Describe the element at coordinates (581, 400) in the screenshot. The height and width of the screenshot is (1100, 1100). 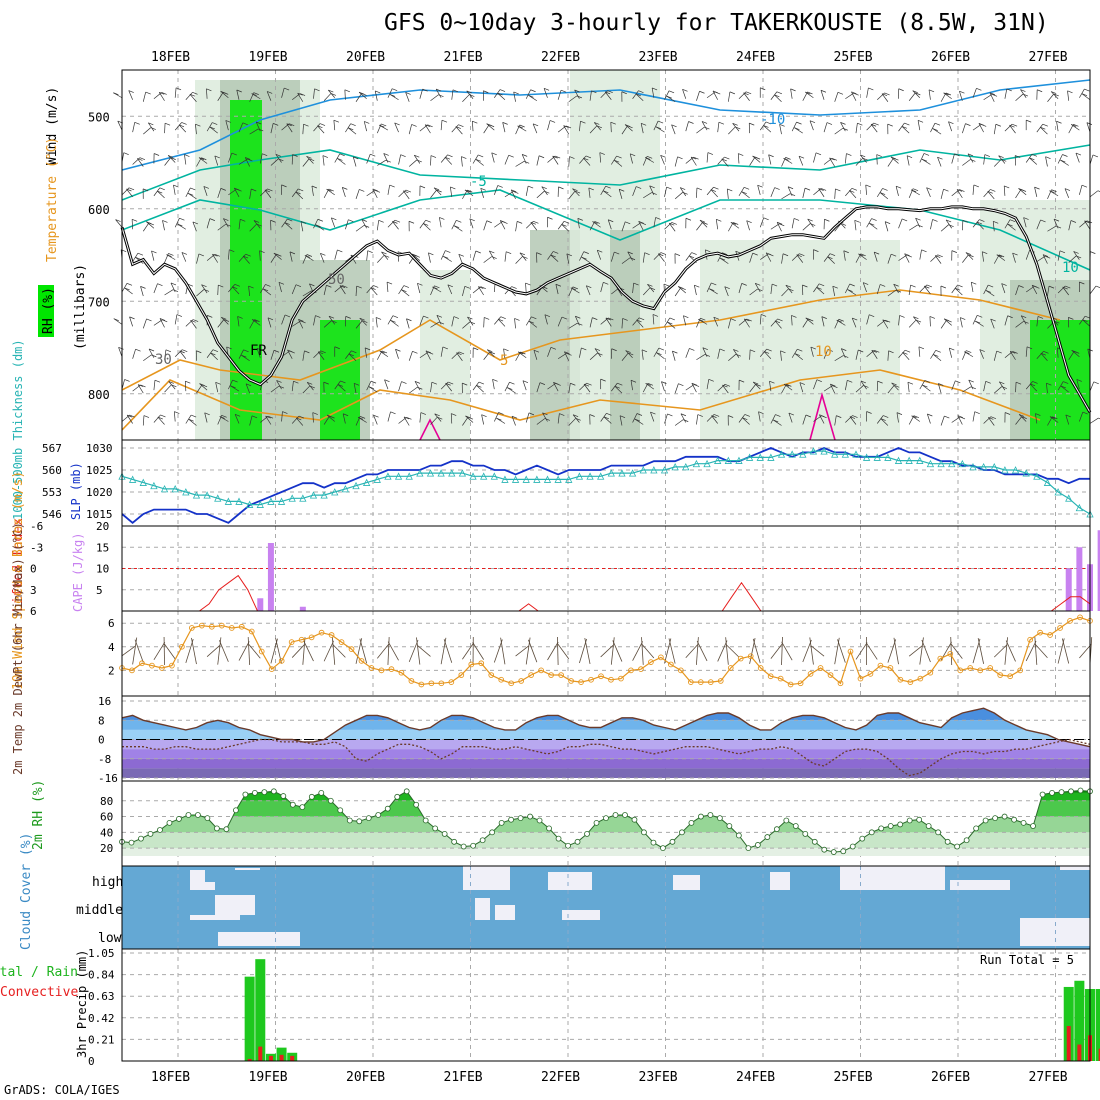
I see `temperature-contour` at that location.